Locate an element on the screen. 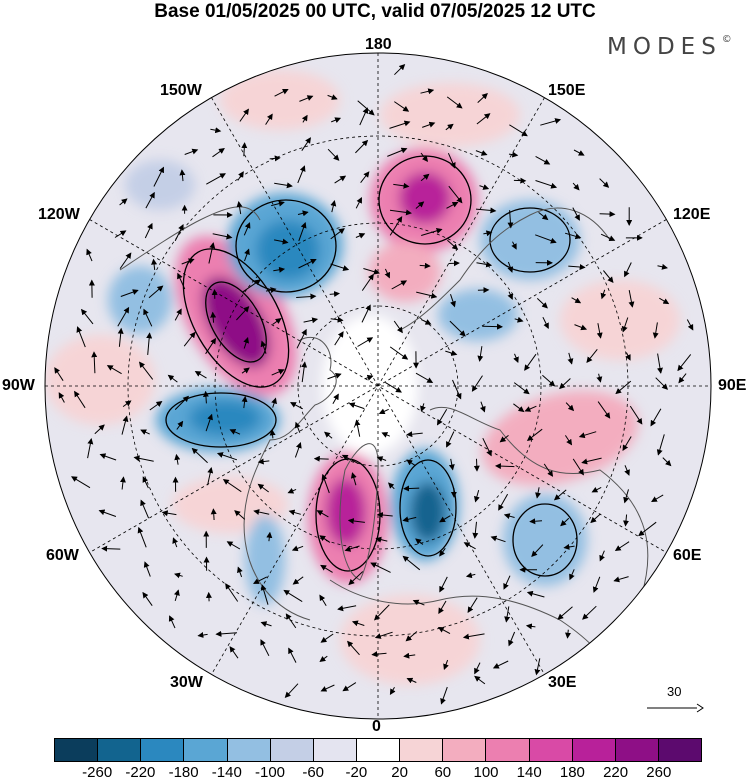  longitude-label-60w: 60W is located at coordinates (62, 555).